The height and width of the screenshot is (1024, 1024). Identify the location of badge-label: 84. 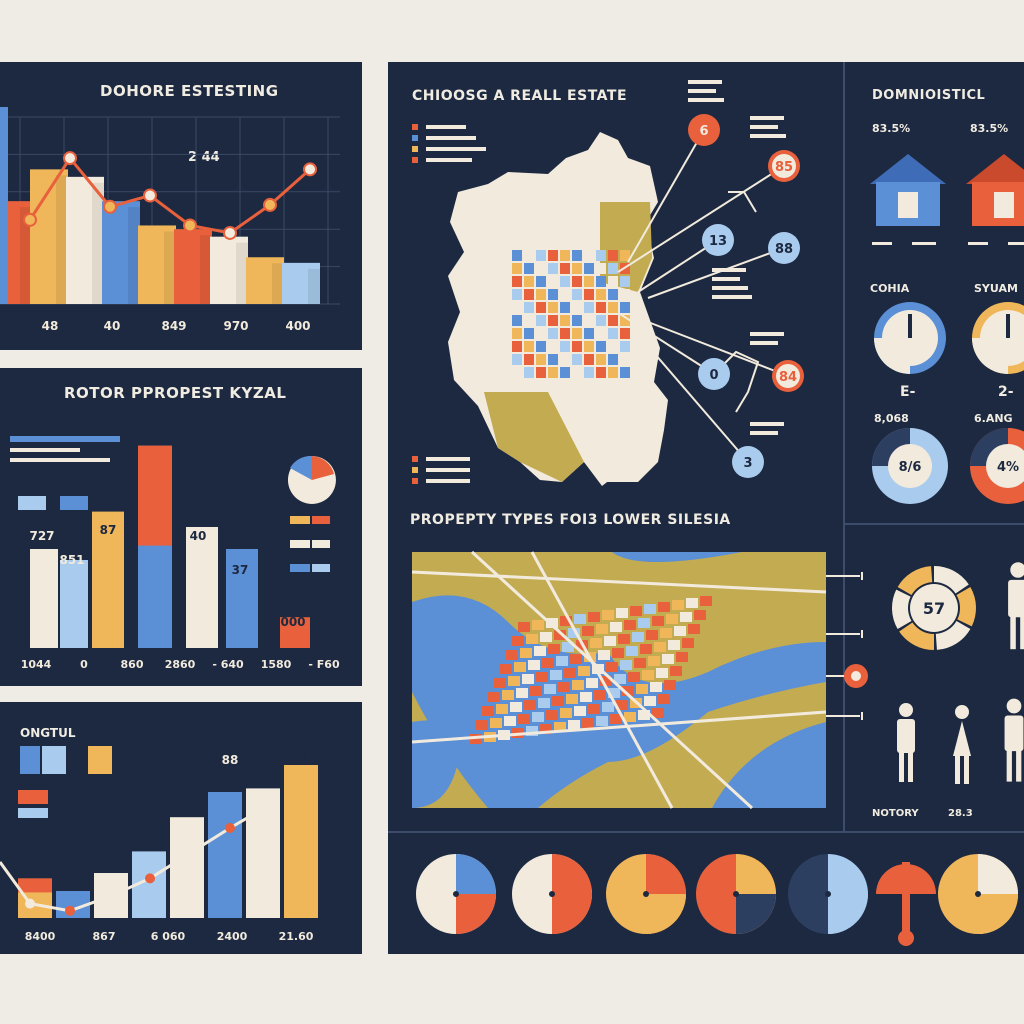
(788, 377).